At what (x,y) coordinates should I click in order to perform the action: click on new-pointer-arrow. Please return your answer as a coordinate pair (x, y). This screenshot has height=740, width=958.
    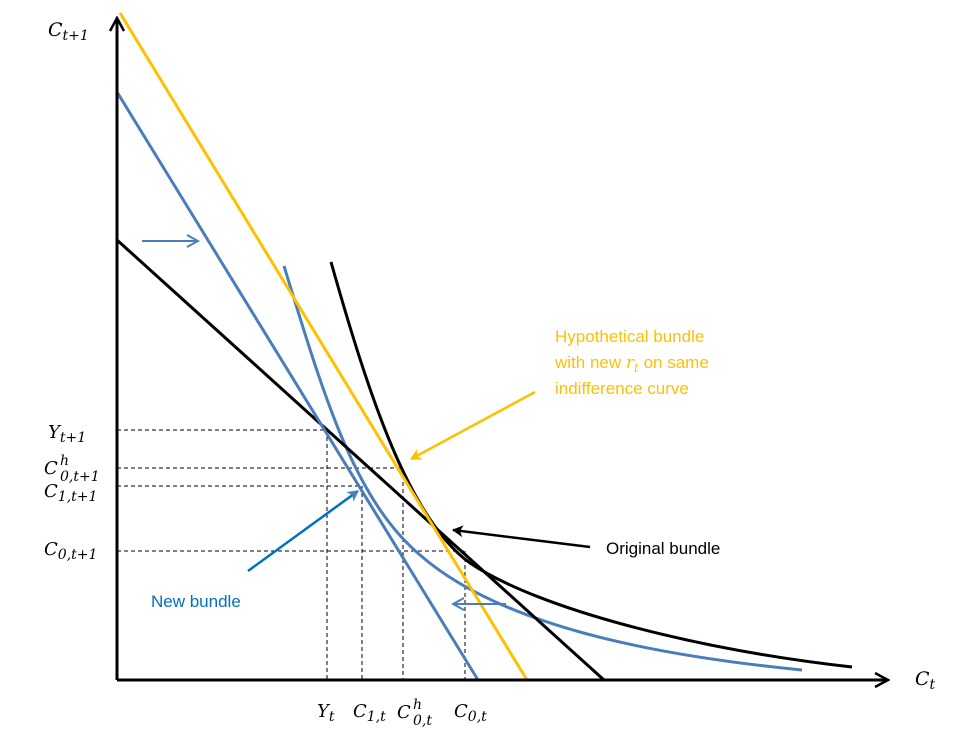
    Looking at the image, I should click on (303, 531).